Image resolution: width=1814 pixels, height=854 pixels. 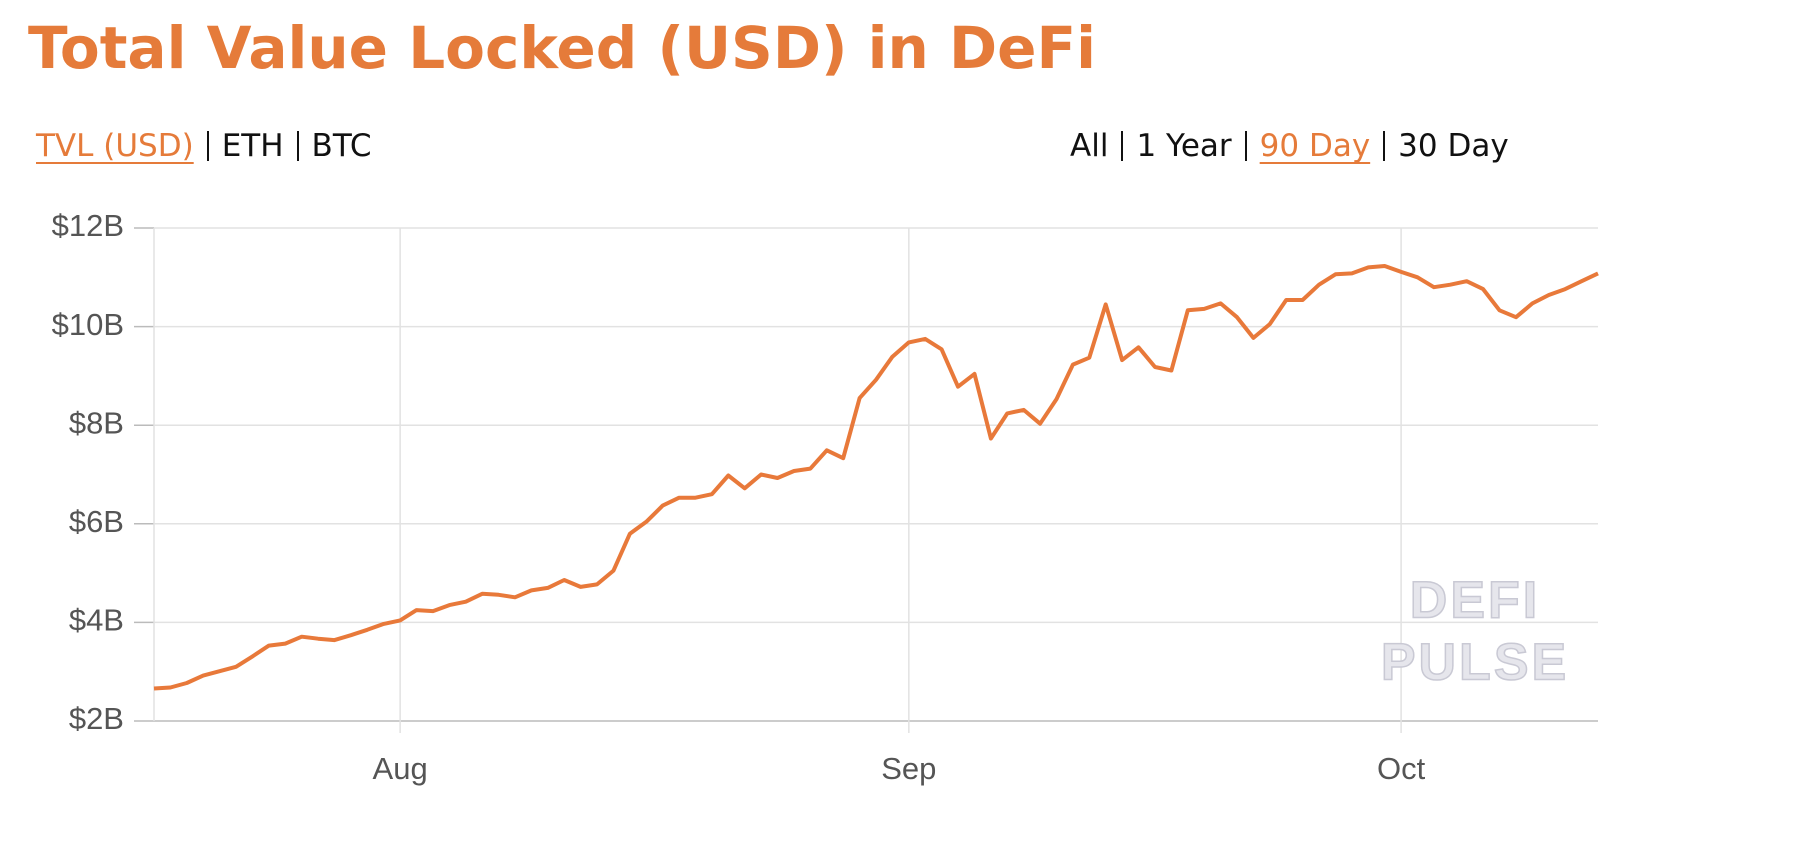 I want to click on tab: 1 Year, so click(x=1184, y=146).